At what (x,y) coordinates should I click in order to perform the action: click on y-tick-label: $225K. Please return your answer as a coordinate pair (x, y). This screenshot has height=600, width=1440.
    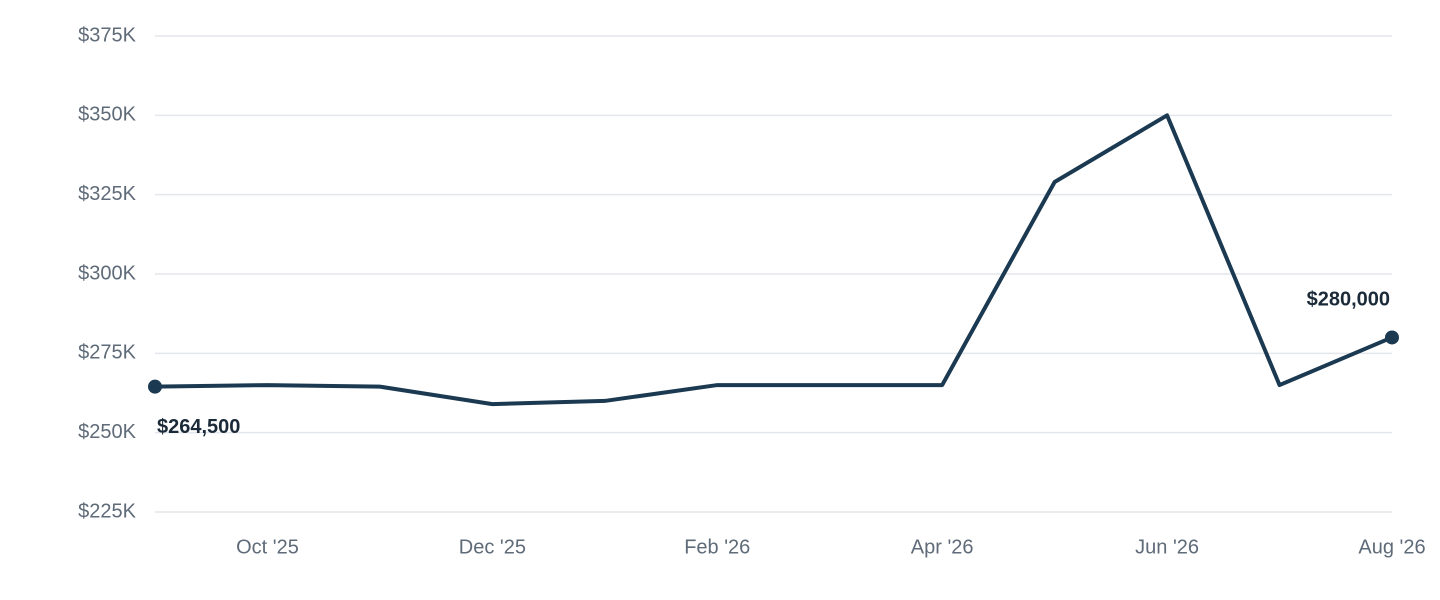
    Looking at the image, I should click on (107, 511).